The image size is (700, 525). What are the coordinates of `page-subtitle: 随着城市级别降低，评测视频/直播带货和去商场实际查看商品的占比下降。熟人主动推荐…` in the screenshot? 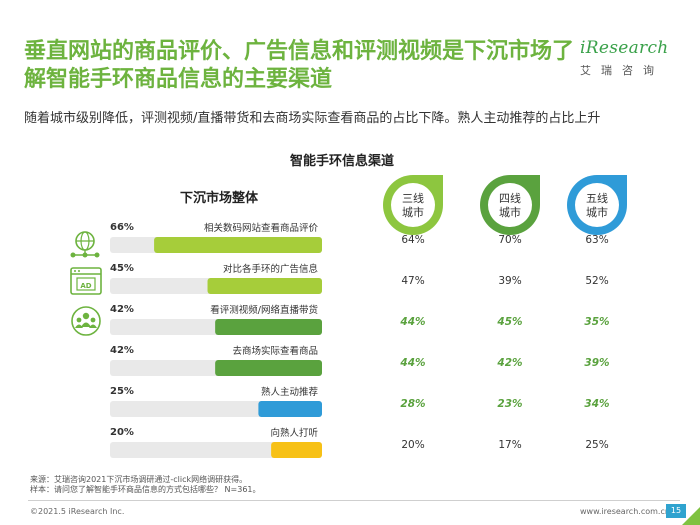 It's located at (312, 118).